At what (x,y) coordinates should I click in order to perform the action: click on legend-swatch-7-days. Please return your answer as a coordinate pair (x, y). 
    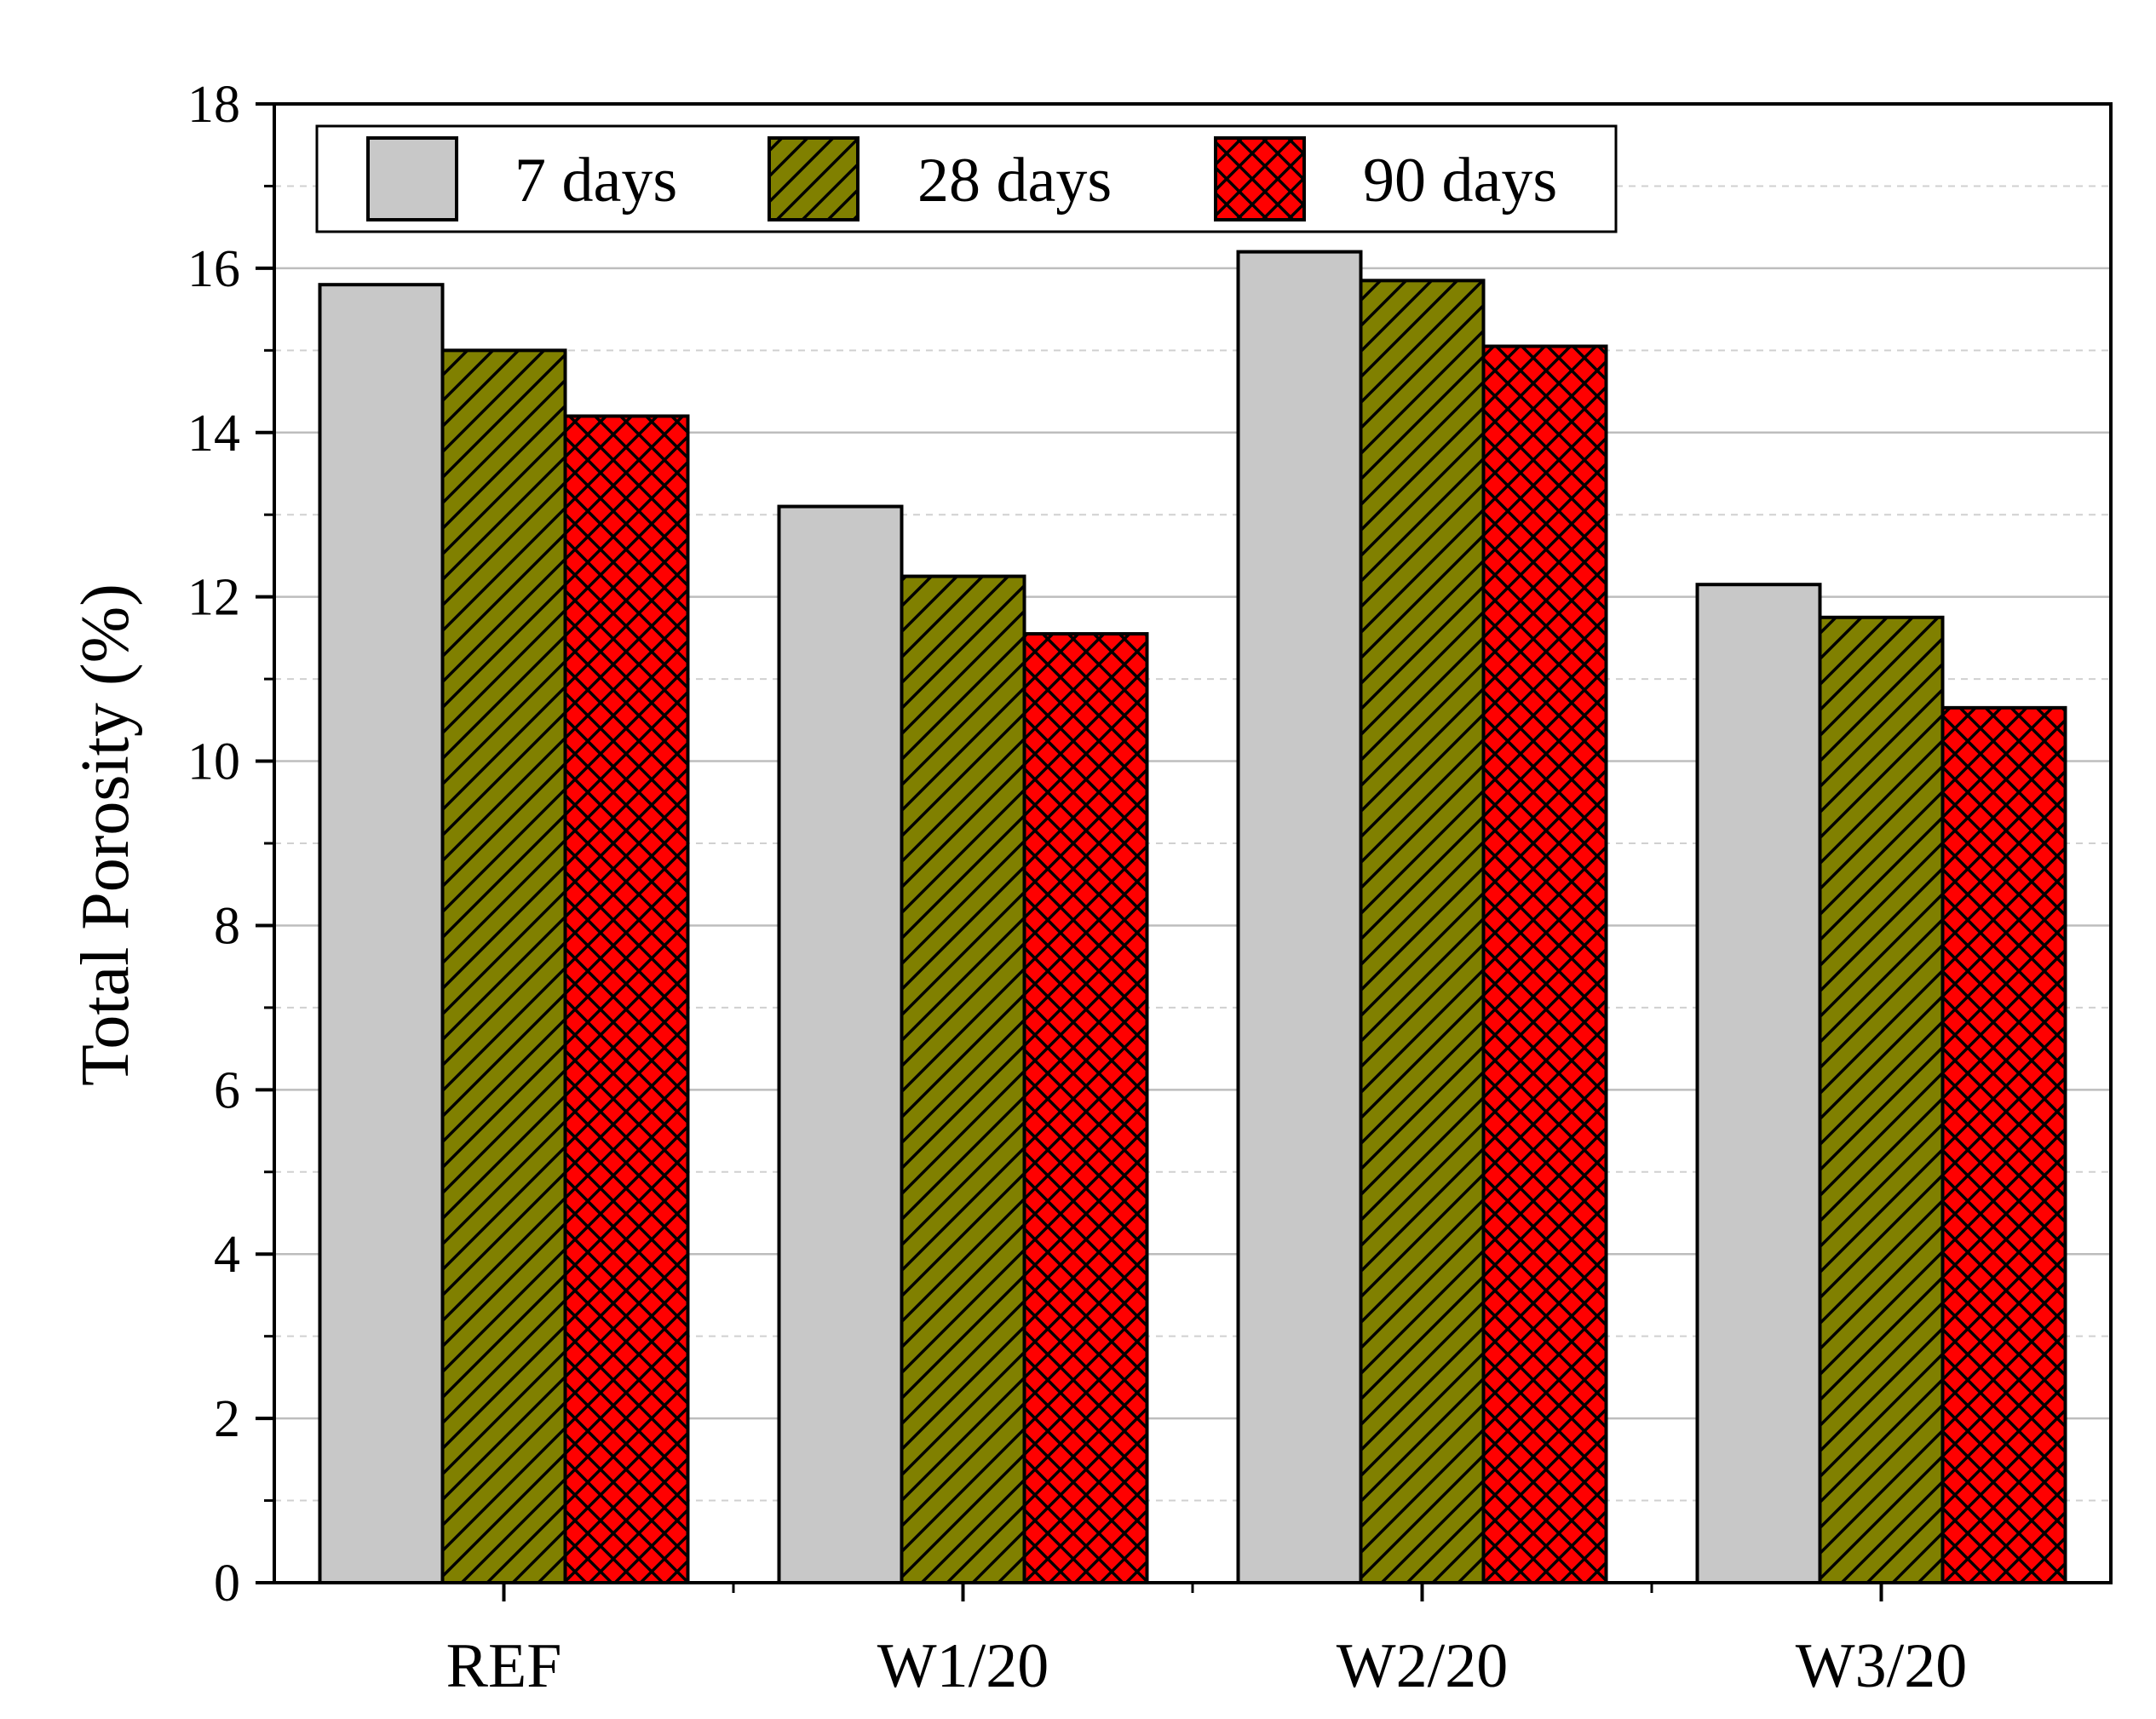
    Looking at the image, I should click on (412, 178).